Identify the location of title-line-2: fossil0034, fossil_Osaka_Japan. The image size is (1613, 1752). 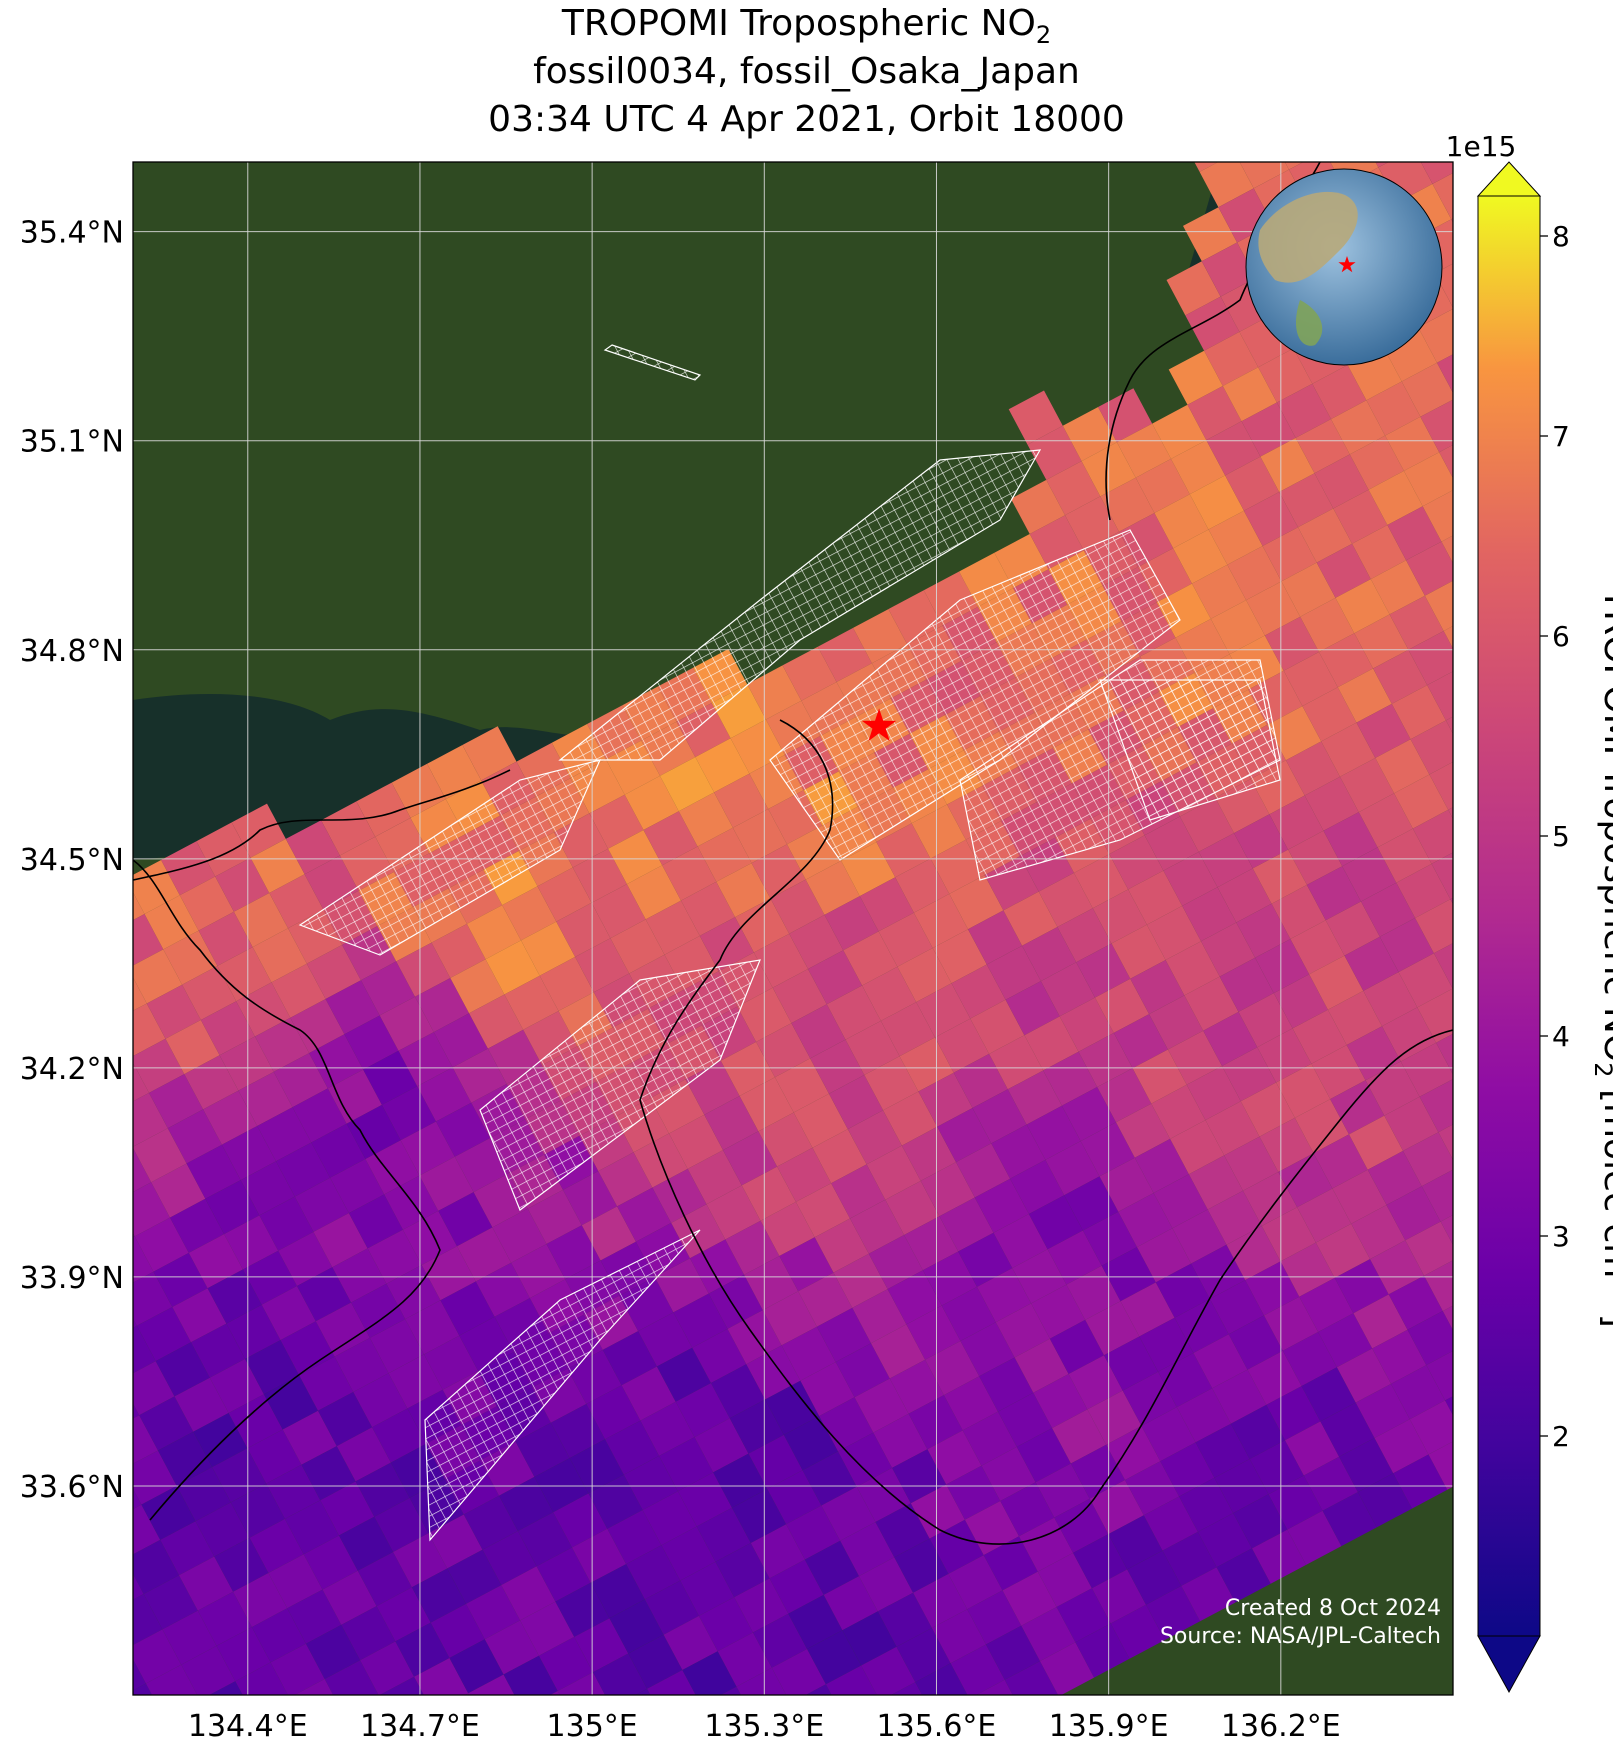
(806, 71).